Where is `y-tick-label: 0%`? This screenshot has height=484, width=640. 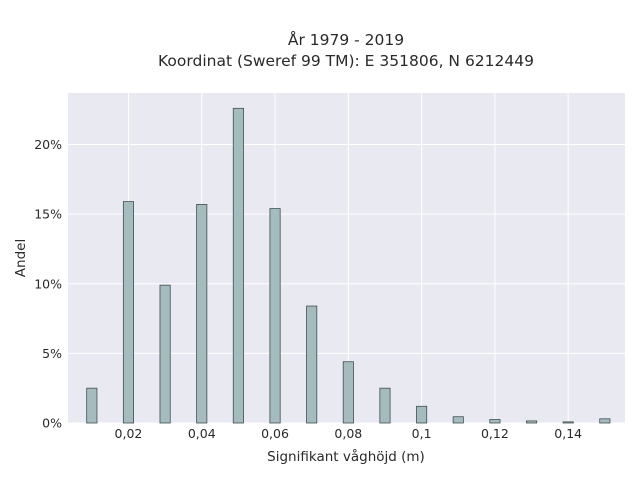
y-tick-label: 0% is located at coordinates (52, 423).